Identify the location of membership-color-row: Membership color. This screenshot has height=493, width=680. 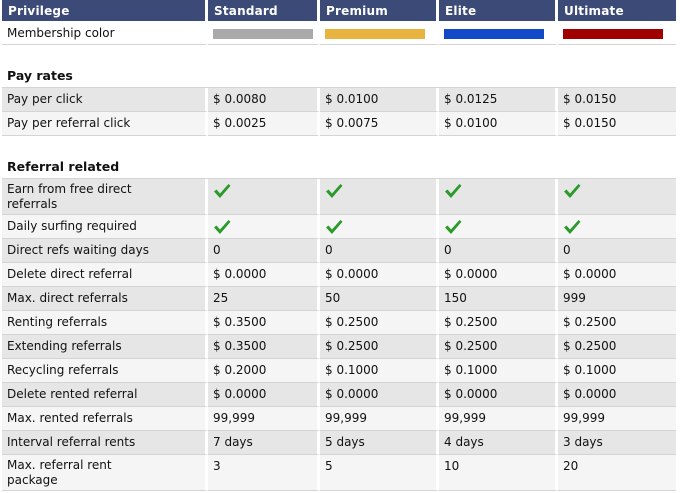
(339, 34).